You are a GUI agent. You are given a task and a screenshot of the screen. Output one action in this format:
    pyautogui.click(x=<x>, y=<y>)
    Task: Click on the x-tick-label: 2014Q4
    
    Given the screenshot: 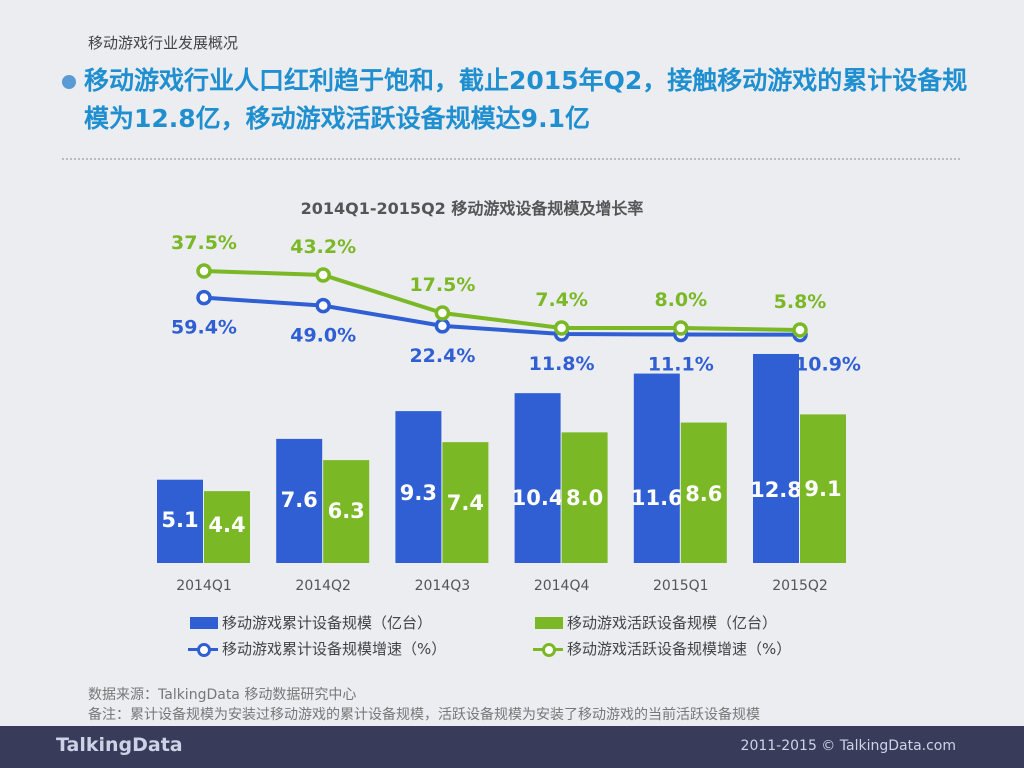 What is the action you would take?
    pyautogui.click(x=562, y=586)
    